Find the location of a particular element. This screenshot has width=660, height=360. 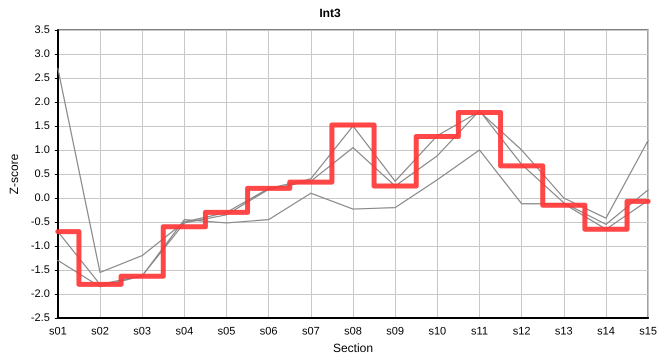

y-tick-label: 0.0 is located at coordinates (42, 198).